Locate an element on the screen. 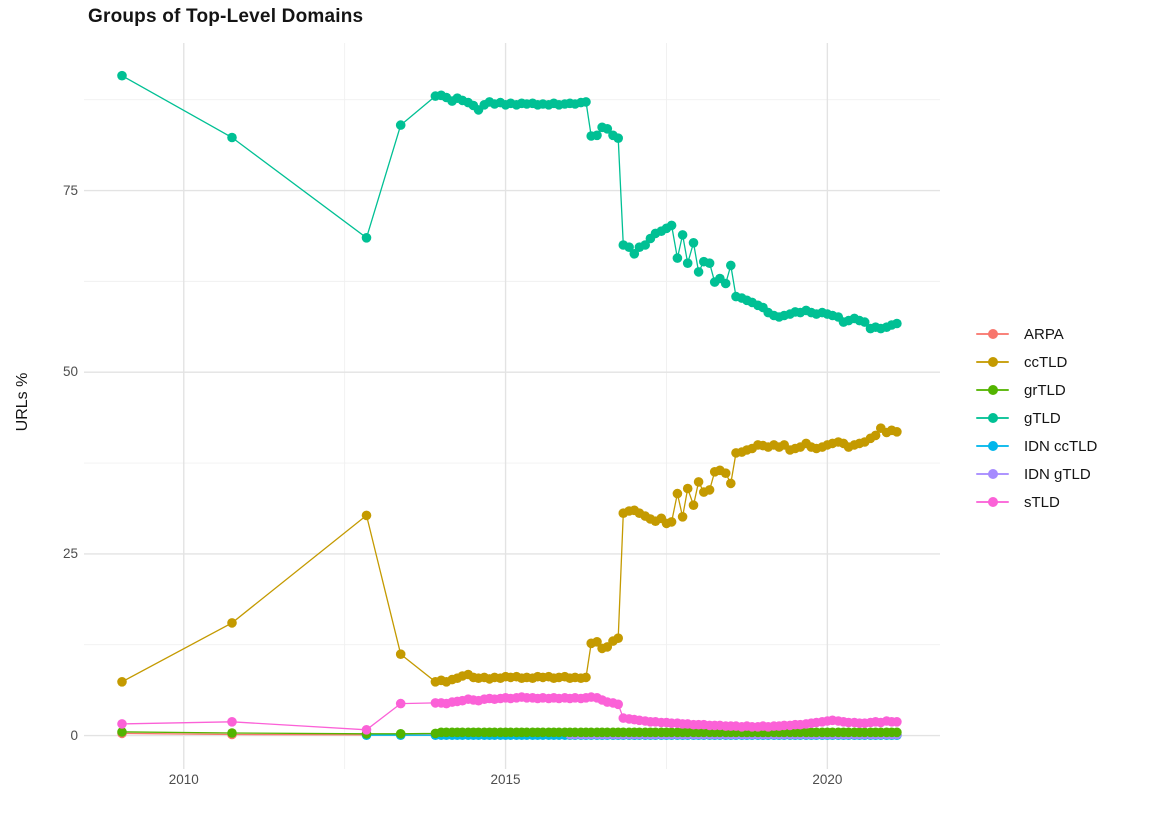 The height and width of the screenshot is (827, 1164). y-axis-tick-label: 75 is located at coordinates (70, 190).